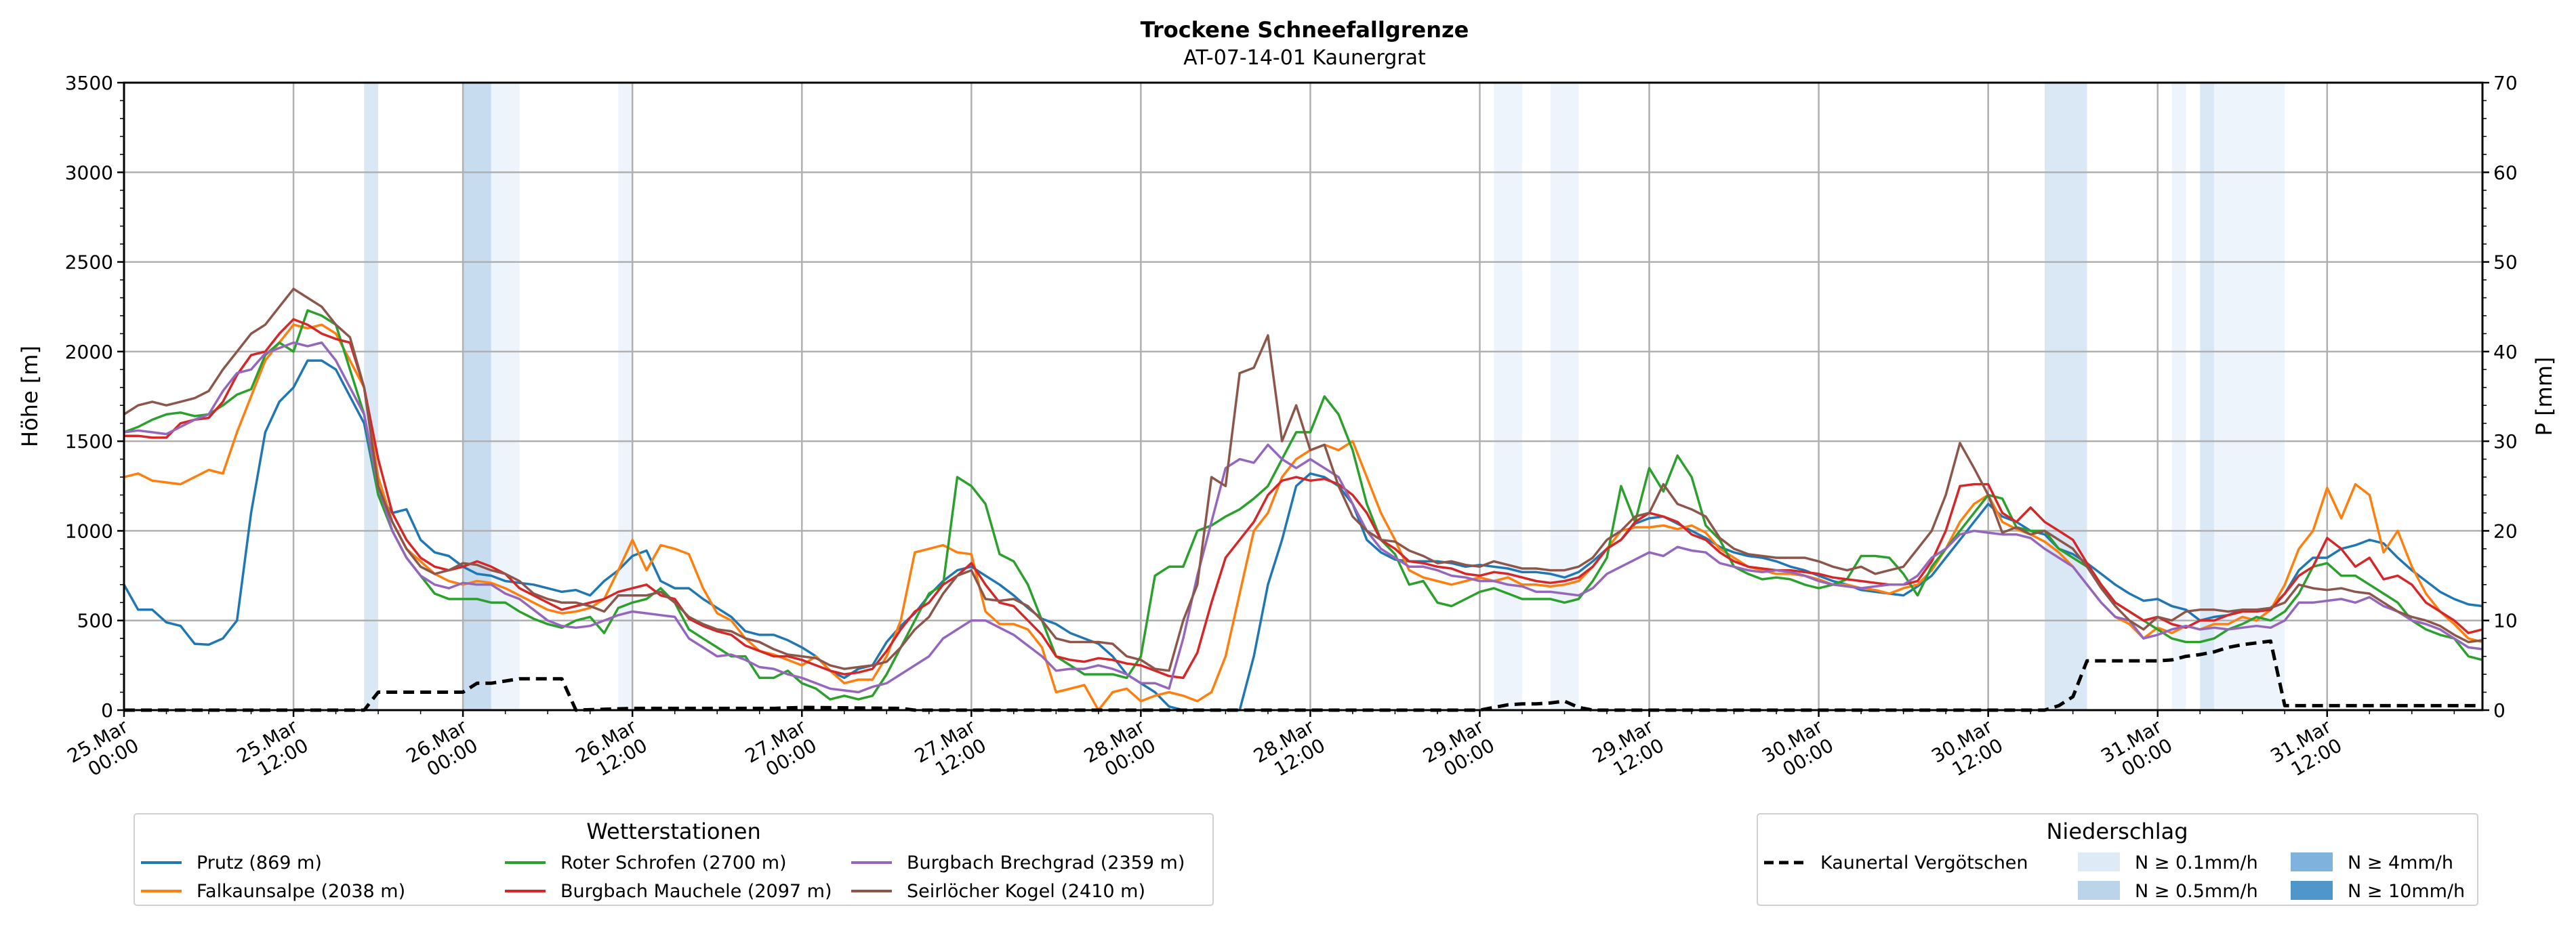  I want to click on x-tick-label: 27.Mar00:00, so click(781, 750).